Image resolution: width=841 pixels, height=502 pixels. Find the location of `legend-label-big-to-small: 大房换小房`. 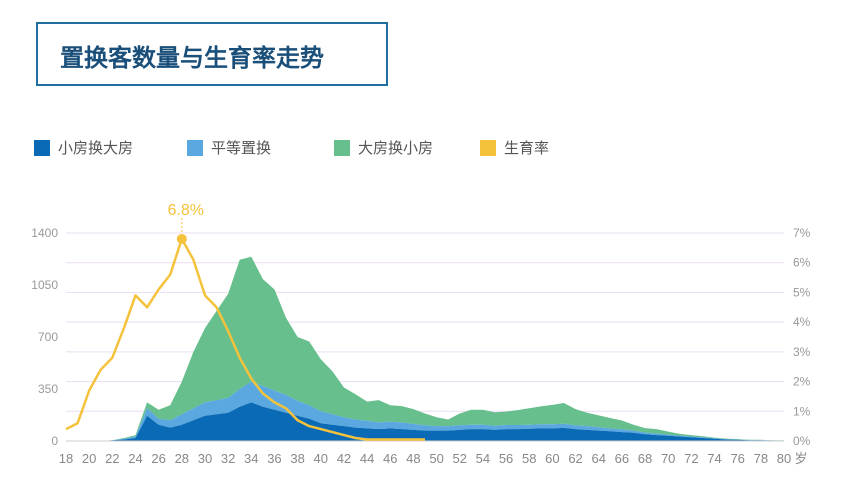

legend-label-big-to-small: 大房换小房 is located at coordinates (396, 148).